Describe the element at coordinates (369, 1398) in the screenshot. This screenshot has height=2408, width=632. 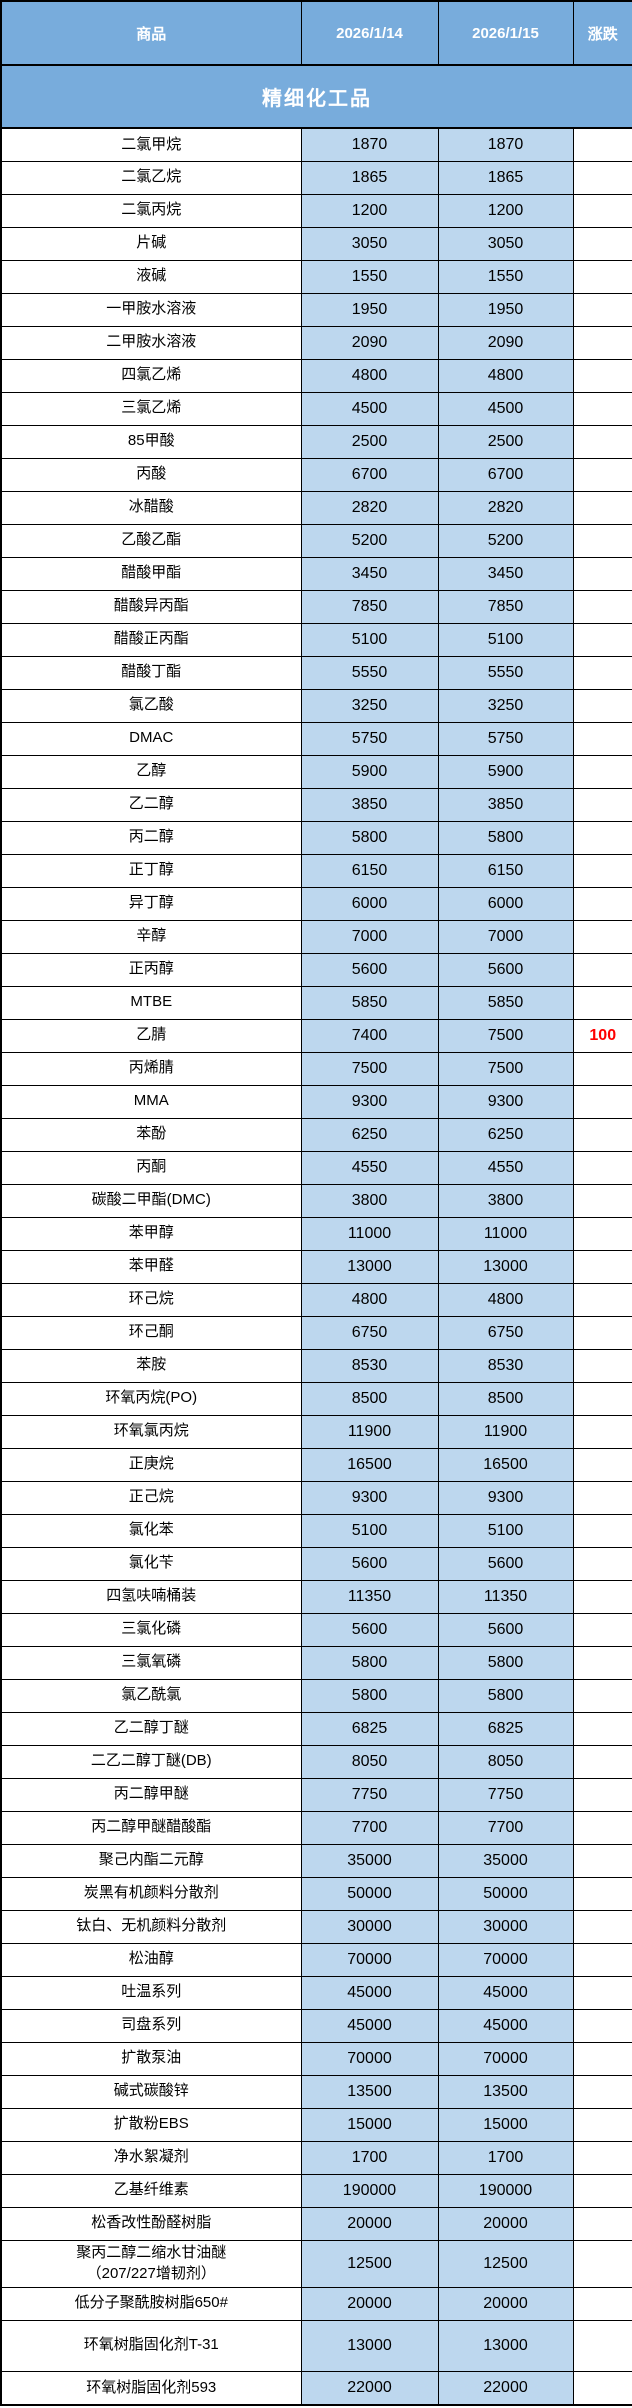
I see `price-date1-cell: 8500` at that location.